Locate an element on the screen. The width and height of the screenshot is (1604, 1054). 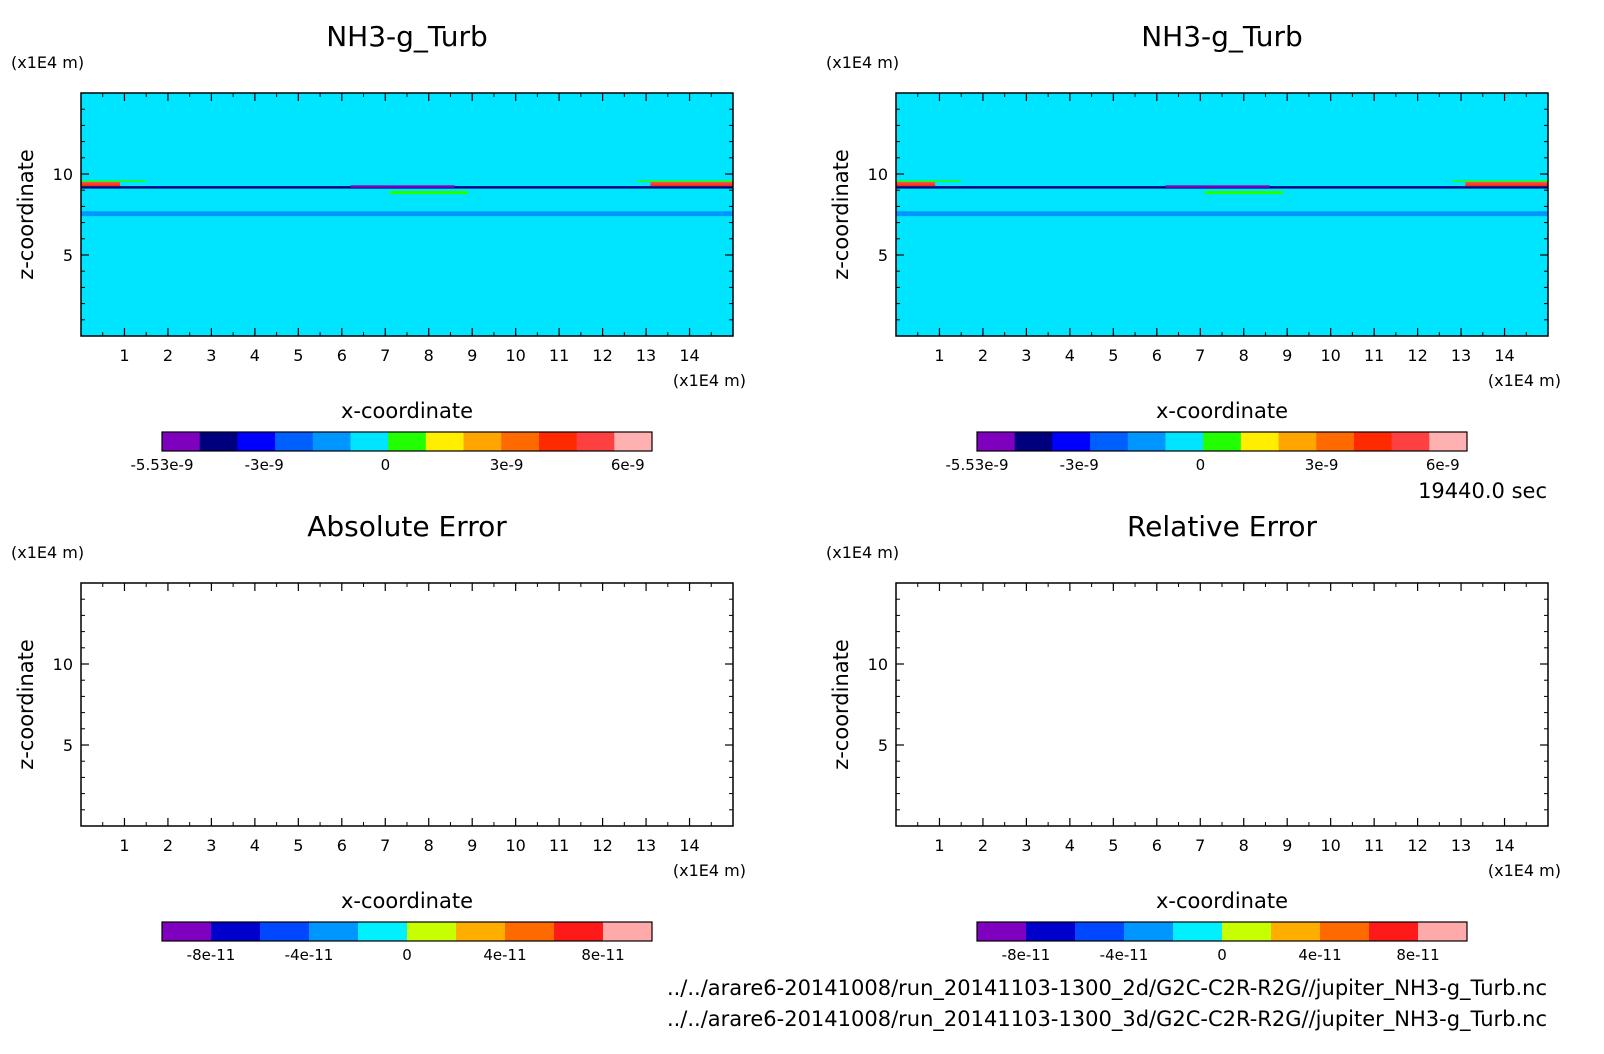
x-axis-label: x-coordinate is located at coordinates (1222, 901).